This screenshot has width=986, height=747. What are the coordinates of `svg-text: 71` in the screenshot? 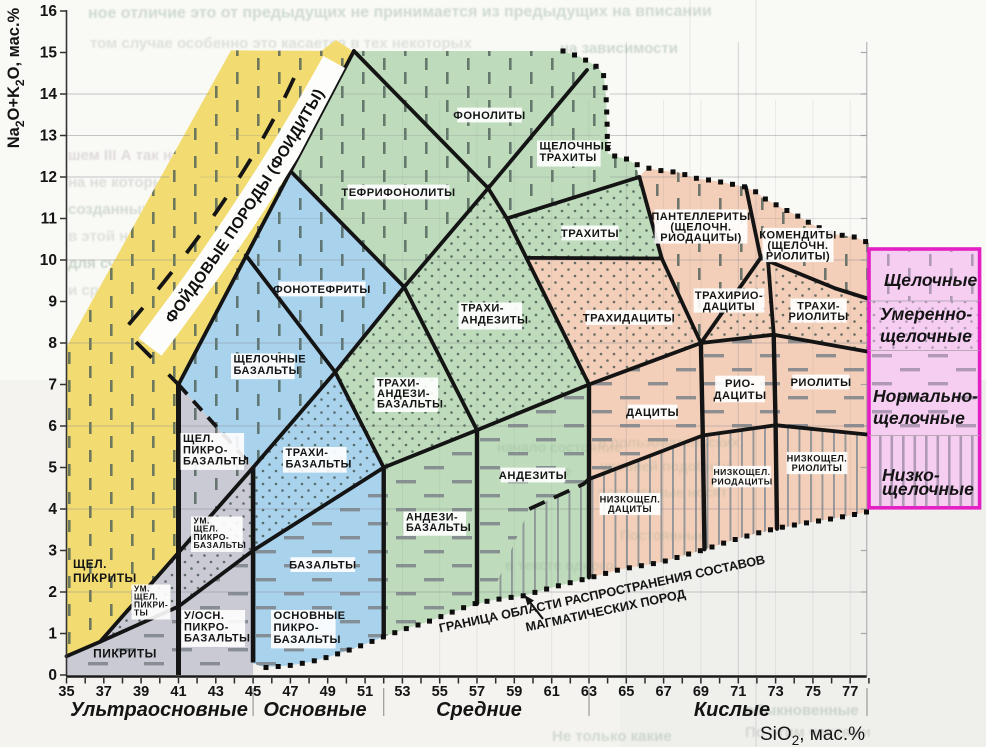 It's located at (738, 692).